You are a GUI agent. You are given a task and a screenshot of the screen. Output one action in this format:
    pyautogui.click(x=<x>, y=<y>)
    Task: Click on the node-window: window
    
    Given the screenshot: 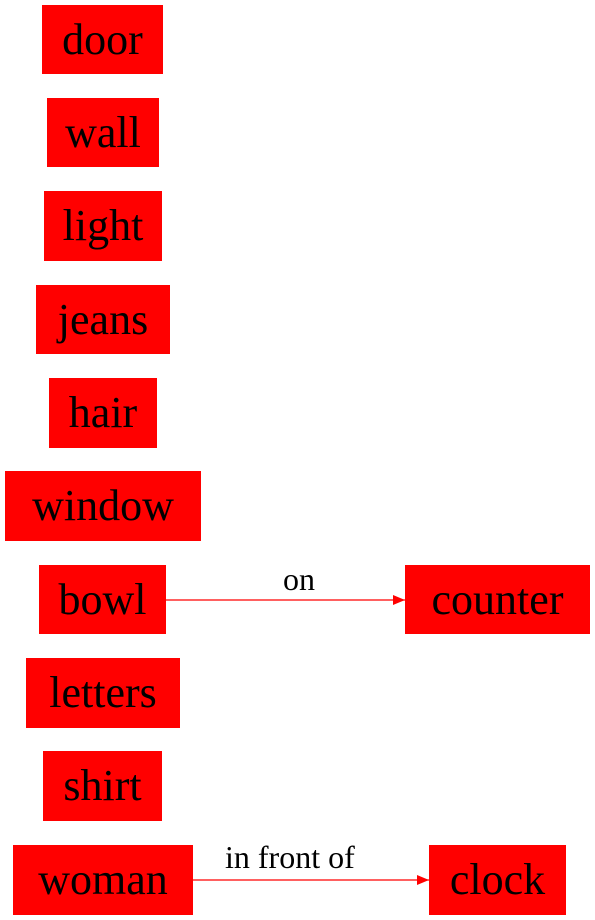 What is the action you would take?
    pyautogui.click(x=103, y=506)
    